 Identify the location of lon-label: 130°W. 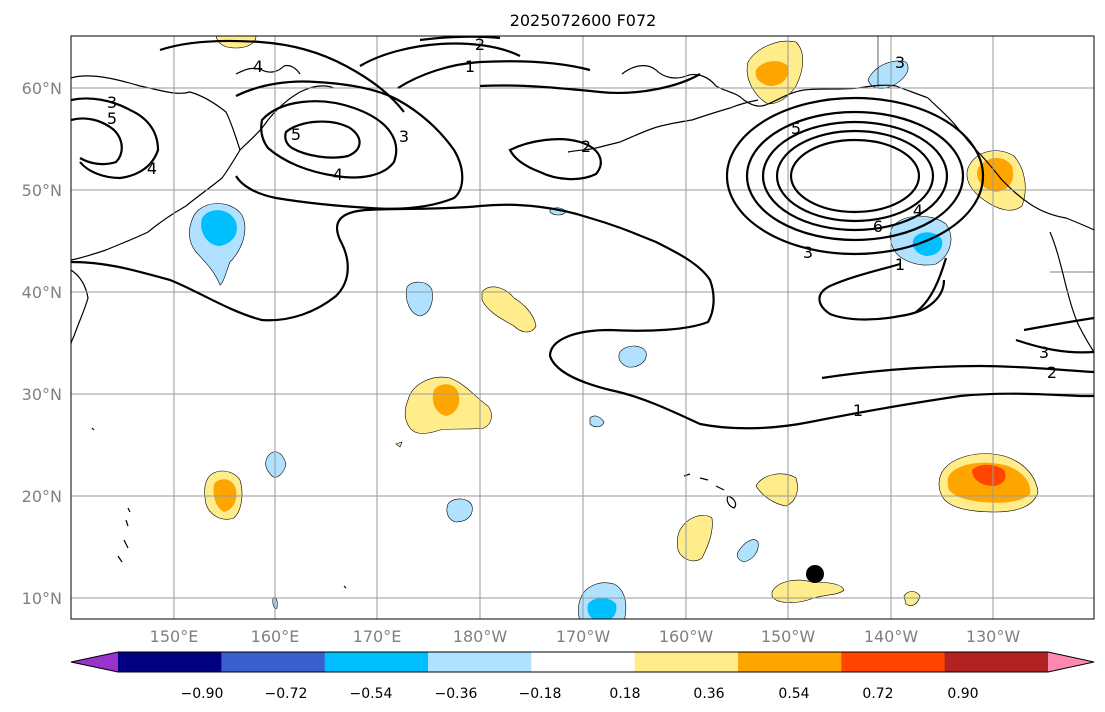
(993, 636).